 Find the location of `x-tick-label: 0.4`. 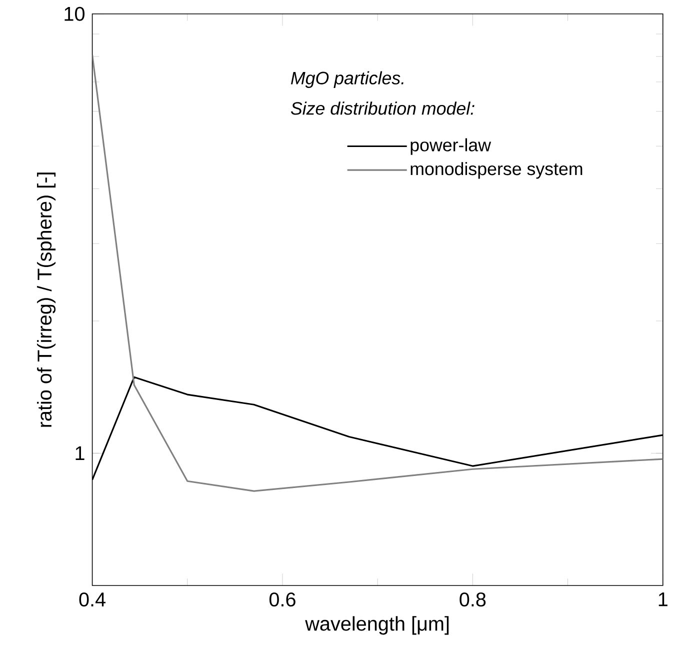

x-tick-label: 0.4 is located at coordinates (92, 599).